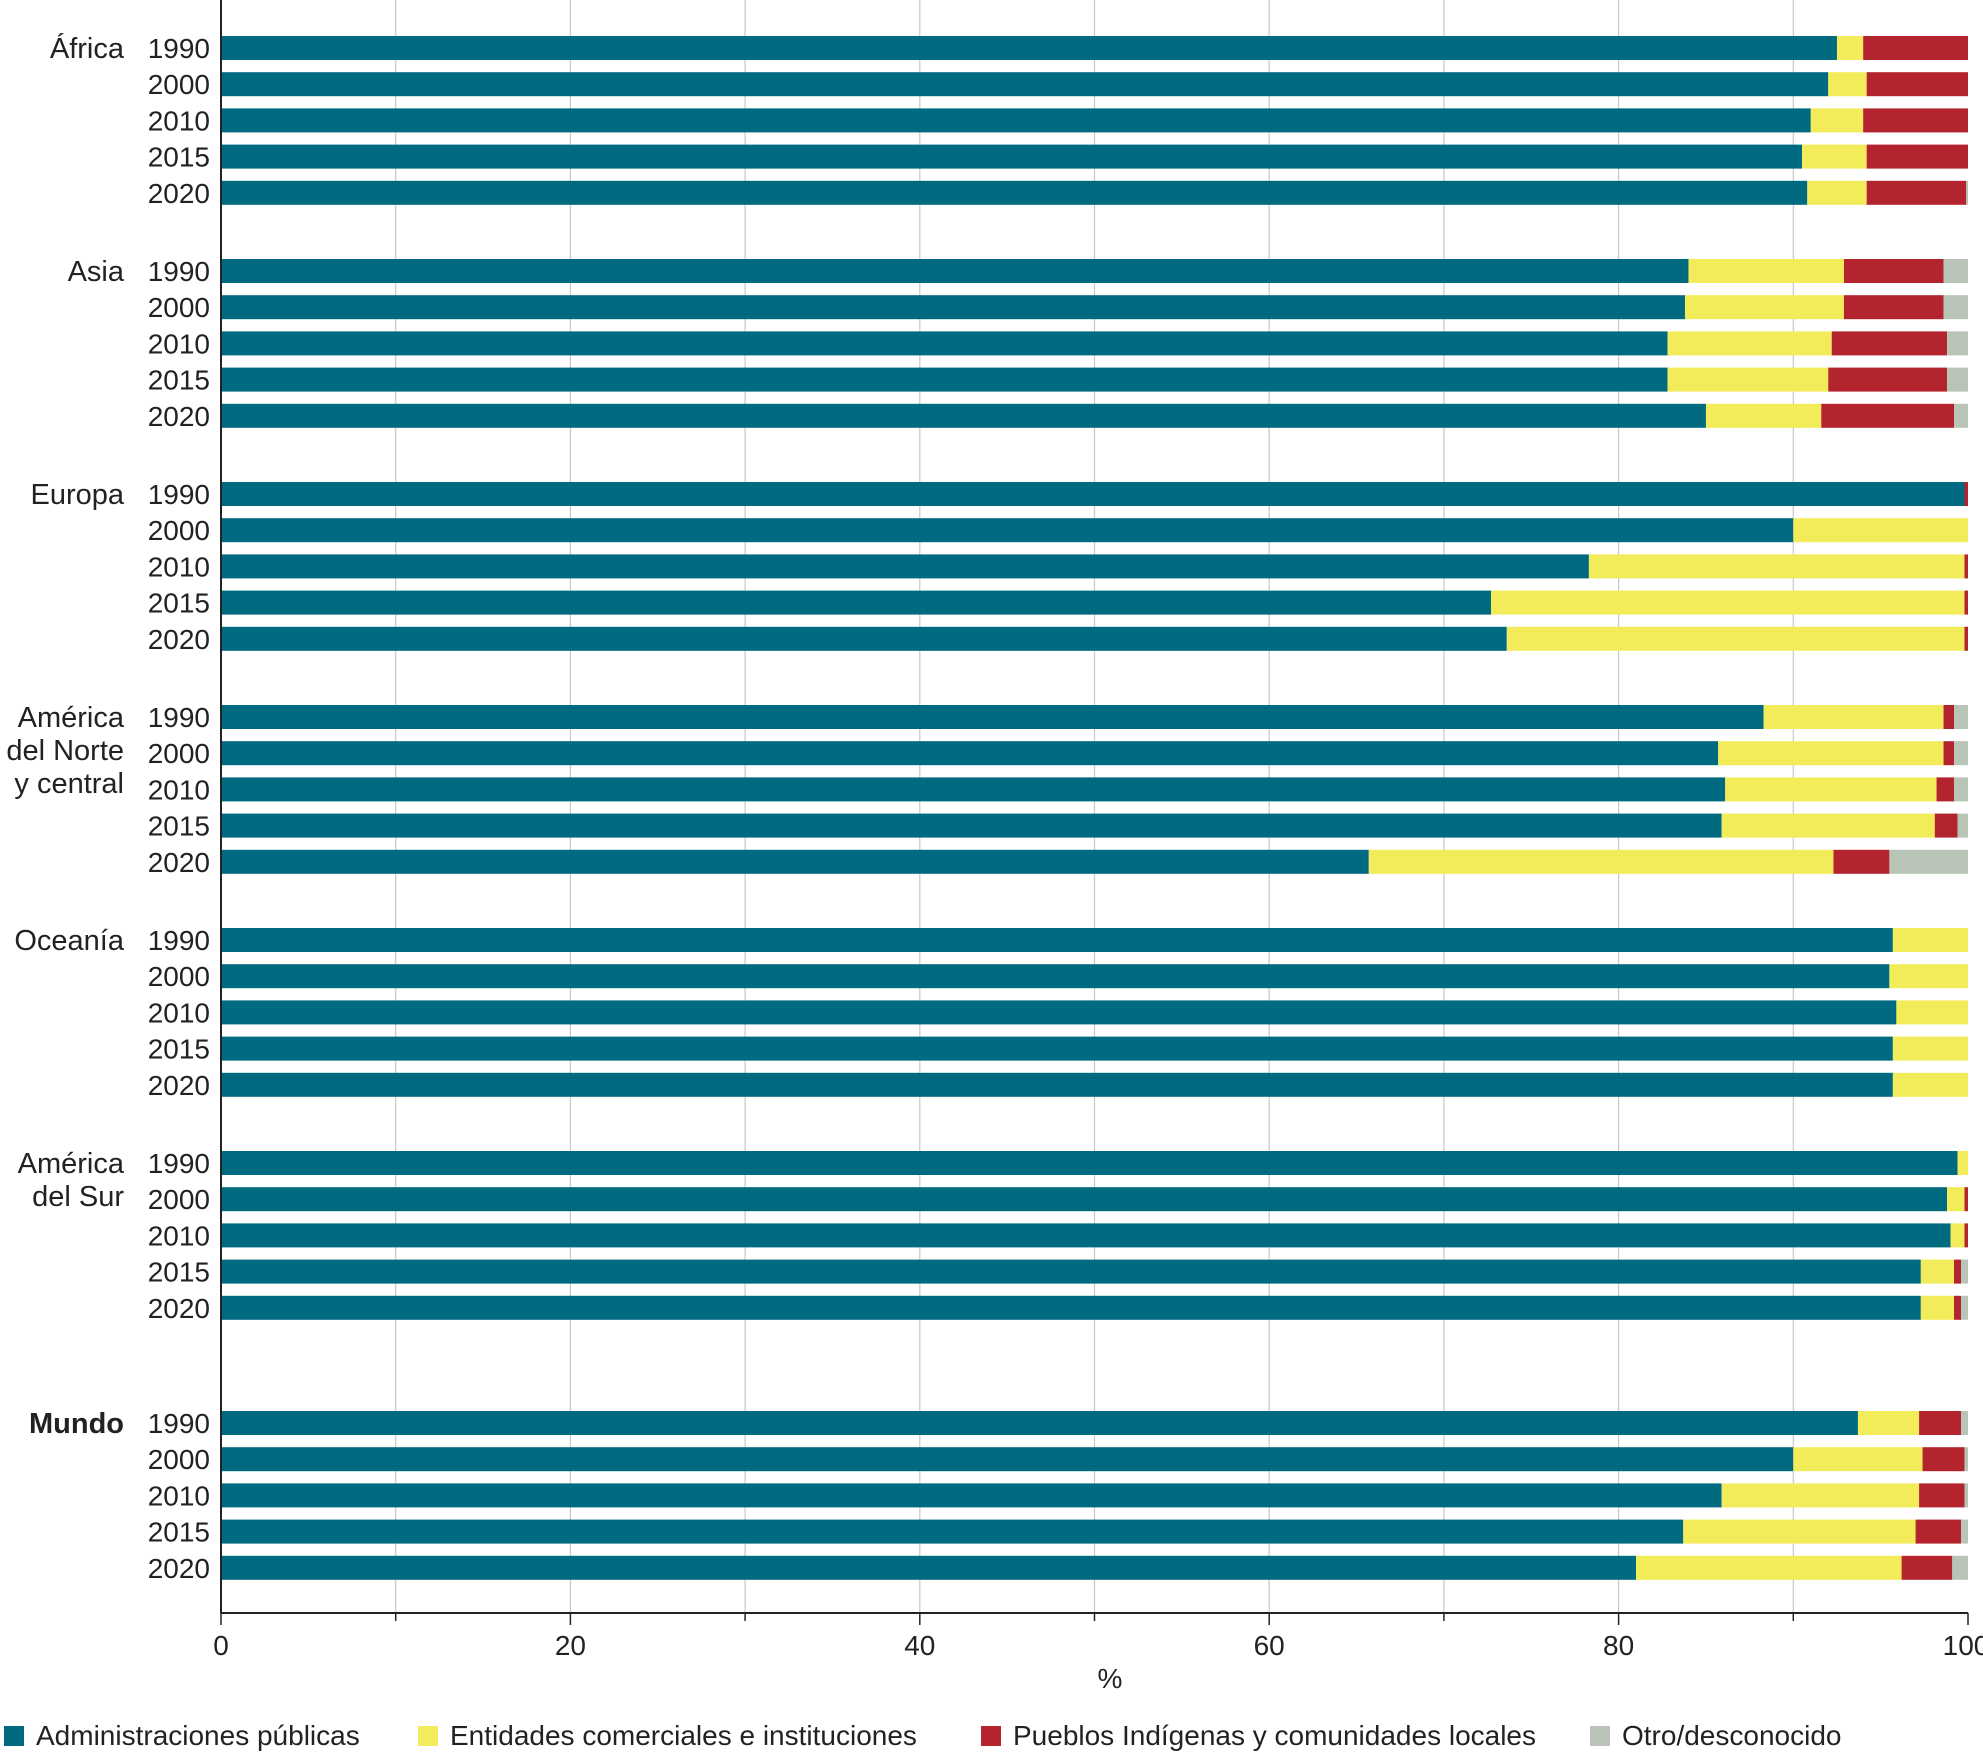 Image resolution: width=1983 pixels, height=1752 pixels. What do you see at coordinates (69, 784) in the screenshot?
I see `region-label: y central` at bounding box center [69, 784].